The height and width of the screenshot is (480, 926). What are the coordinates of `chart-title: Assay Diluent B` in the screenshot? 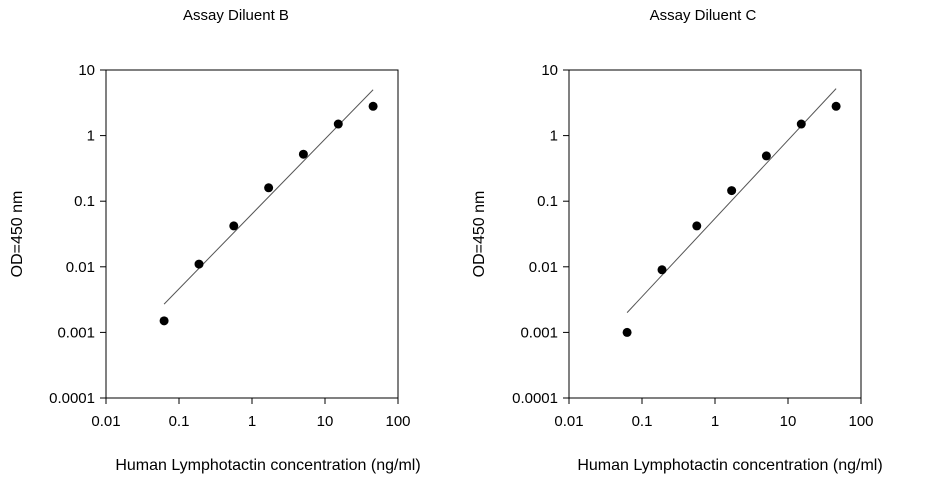 It's located at (236, 15).